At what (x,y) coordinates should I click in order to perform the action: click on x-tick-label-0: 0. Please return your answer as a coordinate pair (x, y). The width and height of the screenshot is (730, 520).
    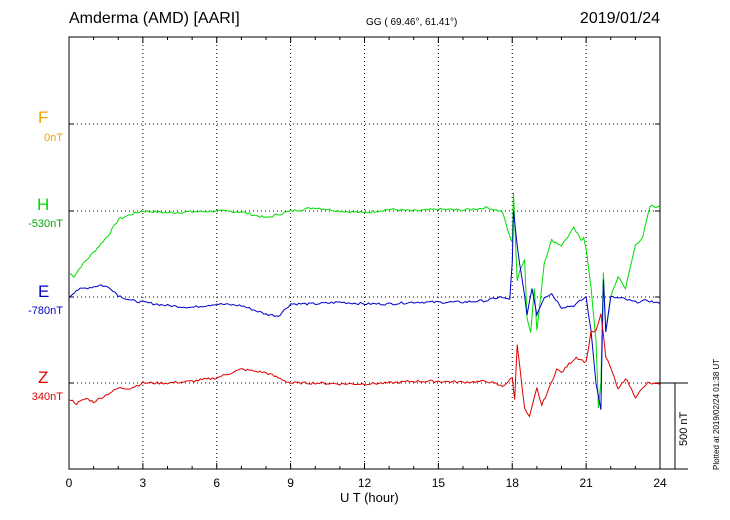
    Looking at the image, I should click on (69, 483).